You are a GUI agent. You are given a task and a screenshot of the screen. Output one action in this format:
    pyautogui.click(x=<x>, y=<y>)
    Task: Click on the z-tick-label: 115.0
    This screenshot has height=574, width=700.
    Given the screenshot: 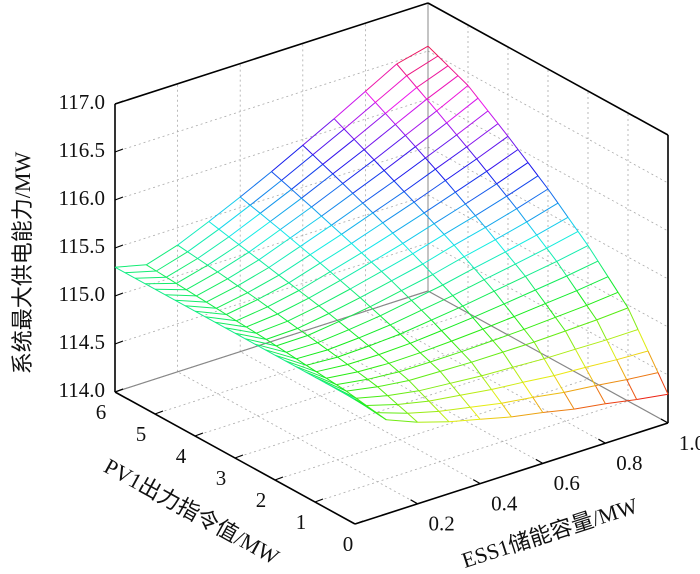 What is the action you would take?
    pyautogui.click(x=82, y=294)
    